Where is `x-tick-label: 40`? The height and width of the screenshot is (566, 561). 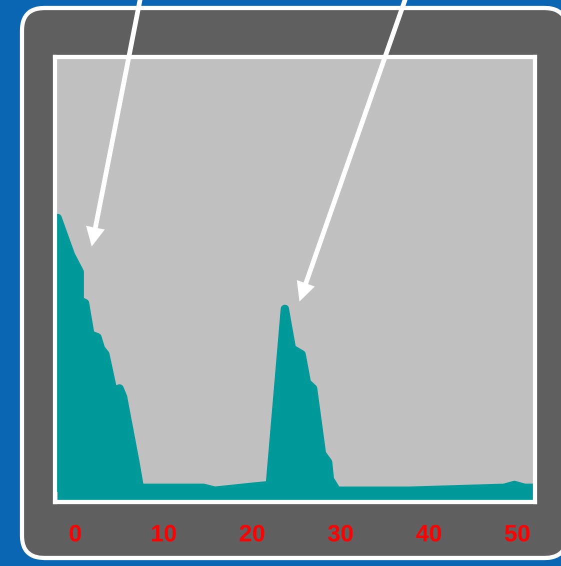 x-tick-label: 40 is located at coordinates (429, 533).